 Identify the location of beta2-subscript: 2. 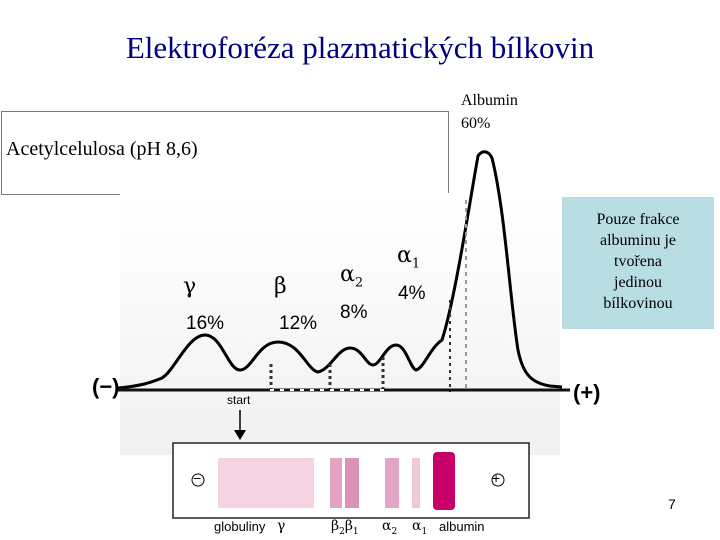
(342, 531).